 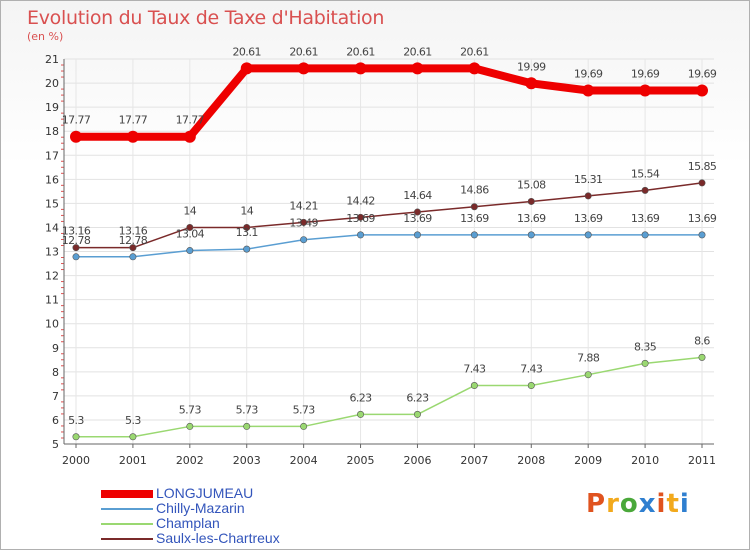 I want to click on y-tick-label: 19, so click(x=52, y=107).